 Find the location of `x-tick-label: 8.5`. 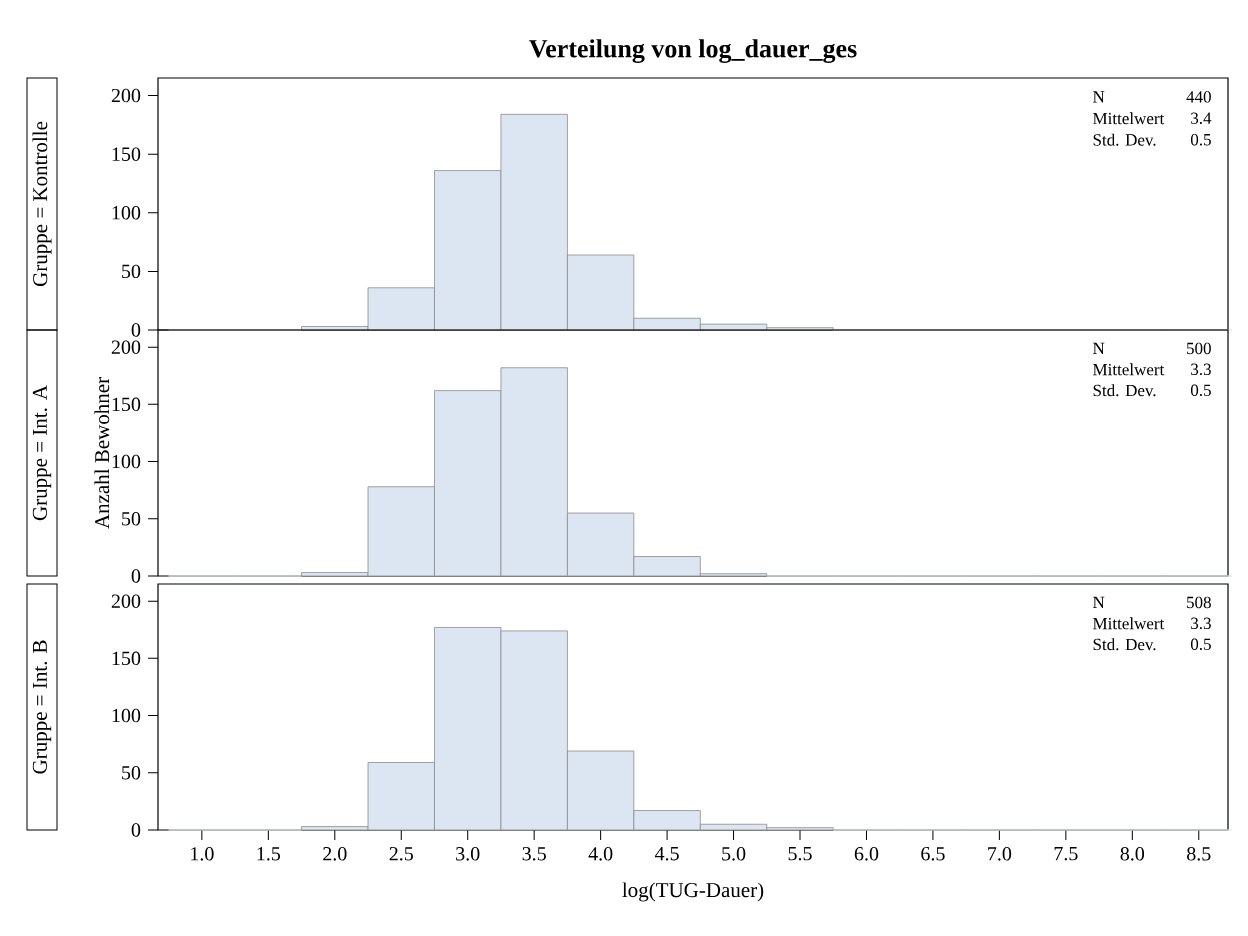

x-tick-label: 8.5 is located at coordinates (1199, 854).